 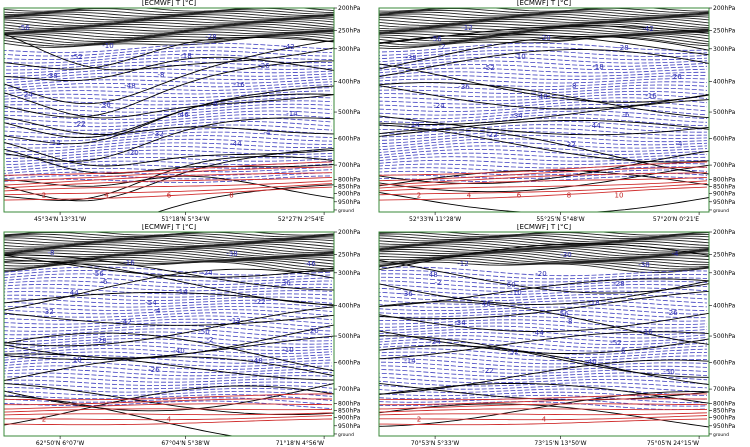 I want to click on isotherm-label: -14, so click(x=410, y=361).